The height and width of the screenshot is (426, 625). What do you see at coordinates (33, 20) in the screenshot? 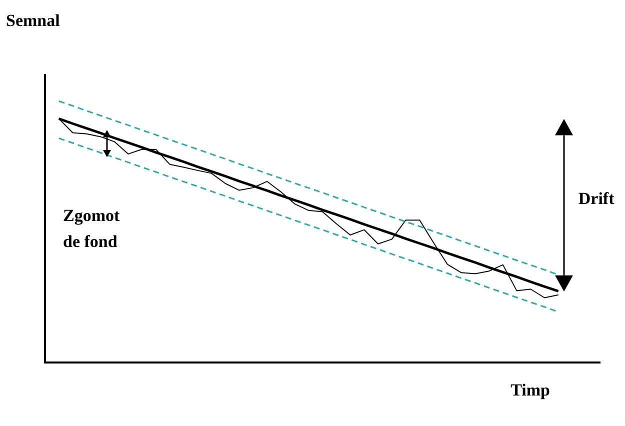
I see `y-axis-title: Semnal` at bounding box center [33, 20].